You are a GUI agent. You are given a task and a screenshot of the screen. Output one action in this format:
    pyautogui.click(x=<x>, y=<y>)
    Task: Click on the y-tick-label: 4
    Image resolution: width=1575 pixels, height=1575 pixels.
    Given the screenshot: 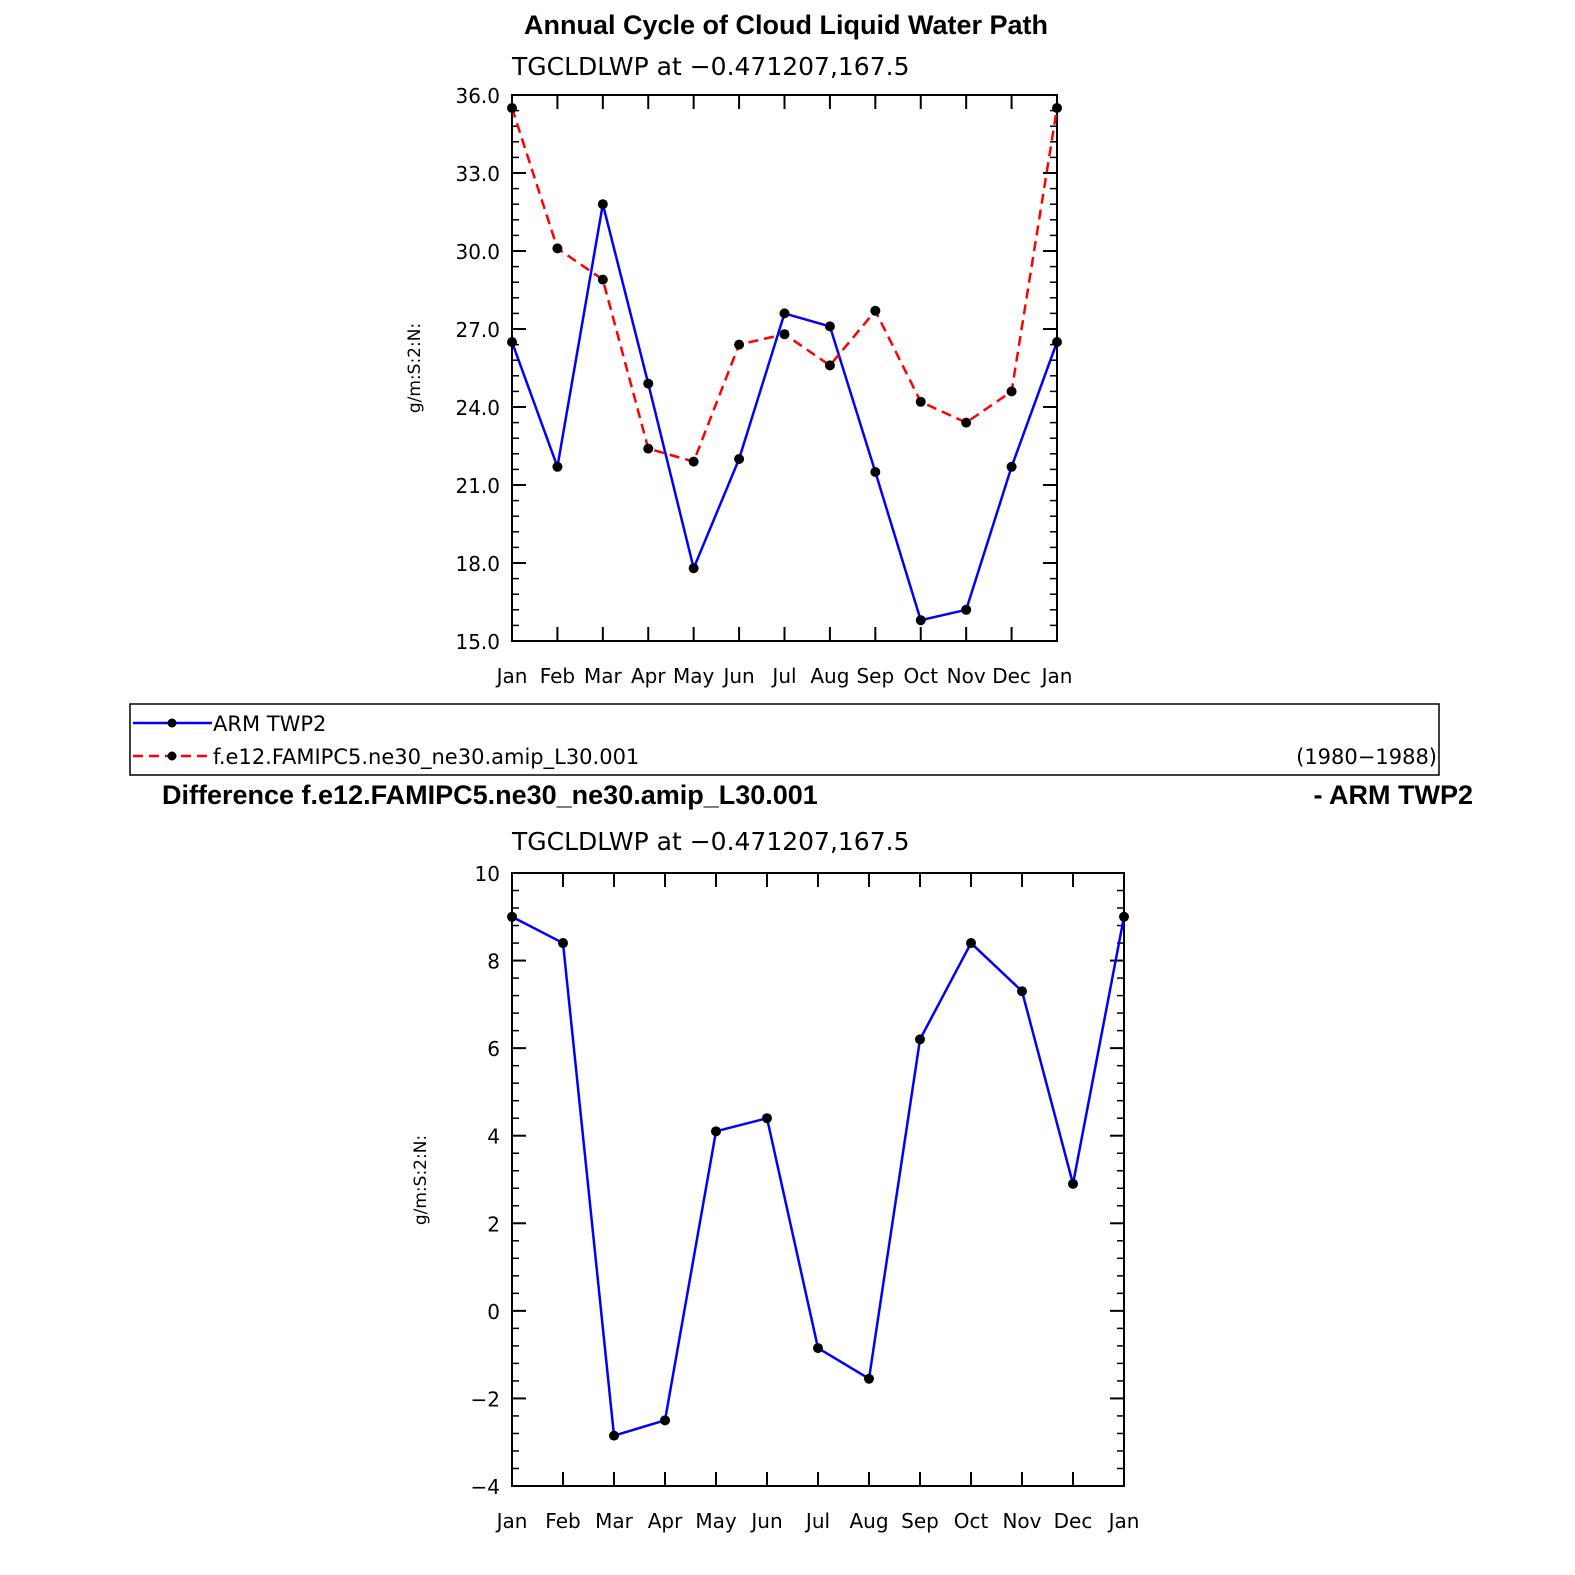 What is the action you would take?
    pyautogui.click(x=493, y=1137)
    